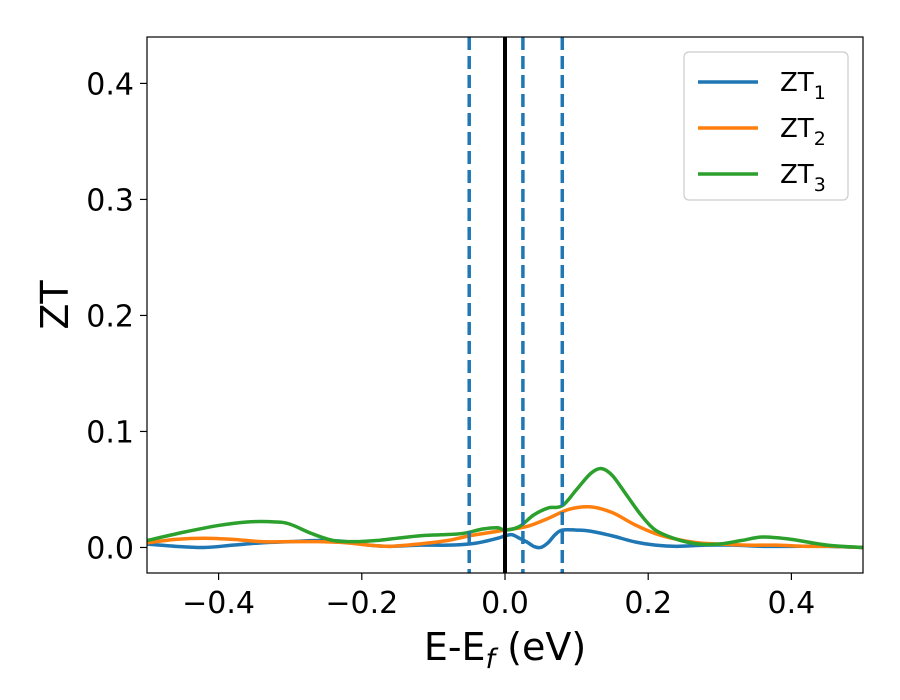 The height and width of the screenshot is (700, 900). What do you see at coordinates (55, 305) in the screenshot?
I see `y-axis-title: ZT` at bounding box center [55, 305].